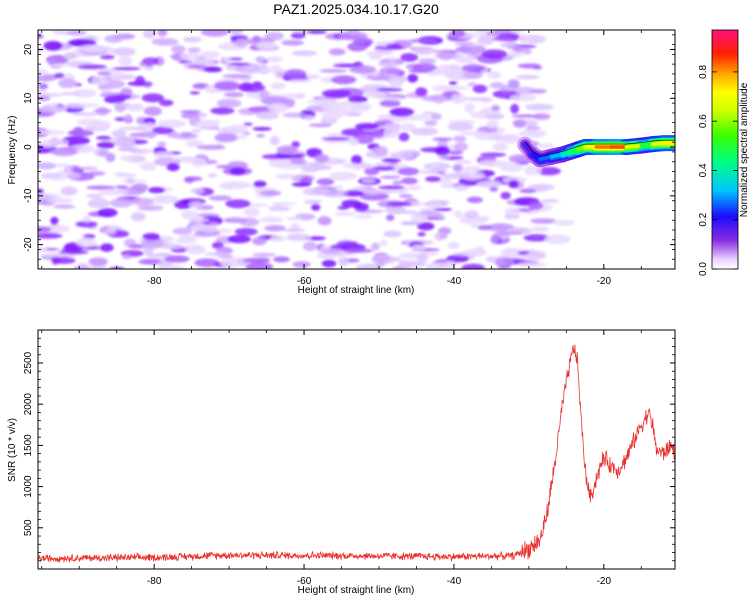 The height and width of the screenshot is (600, 750). What do you see at coordinates (718, 170) in the screenshot?
I see `colorbar-ticks: 0.0 0.2 0.4 0.6 0.8` at bounding box center [718, 170].